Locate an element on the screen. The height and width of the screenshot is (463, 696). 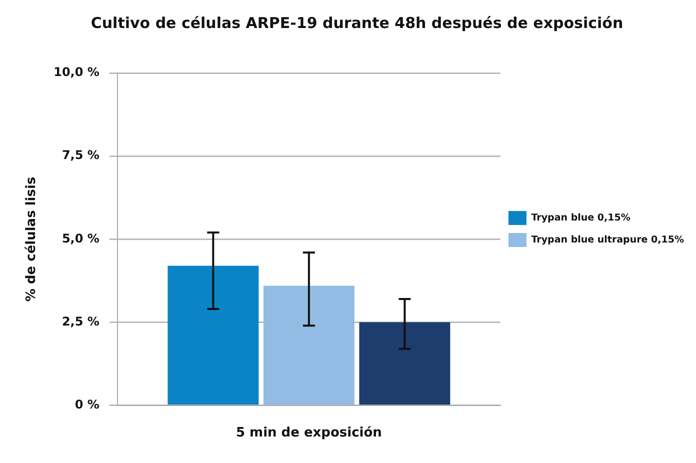
chart-title: Cultivo de células ARPE-19 durante 48h después de exposición is located at coordinates (357, 23).